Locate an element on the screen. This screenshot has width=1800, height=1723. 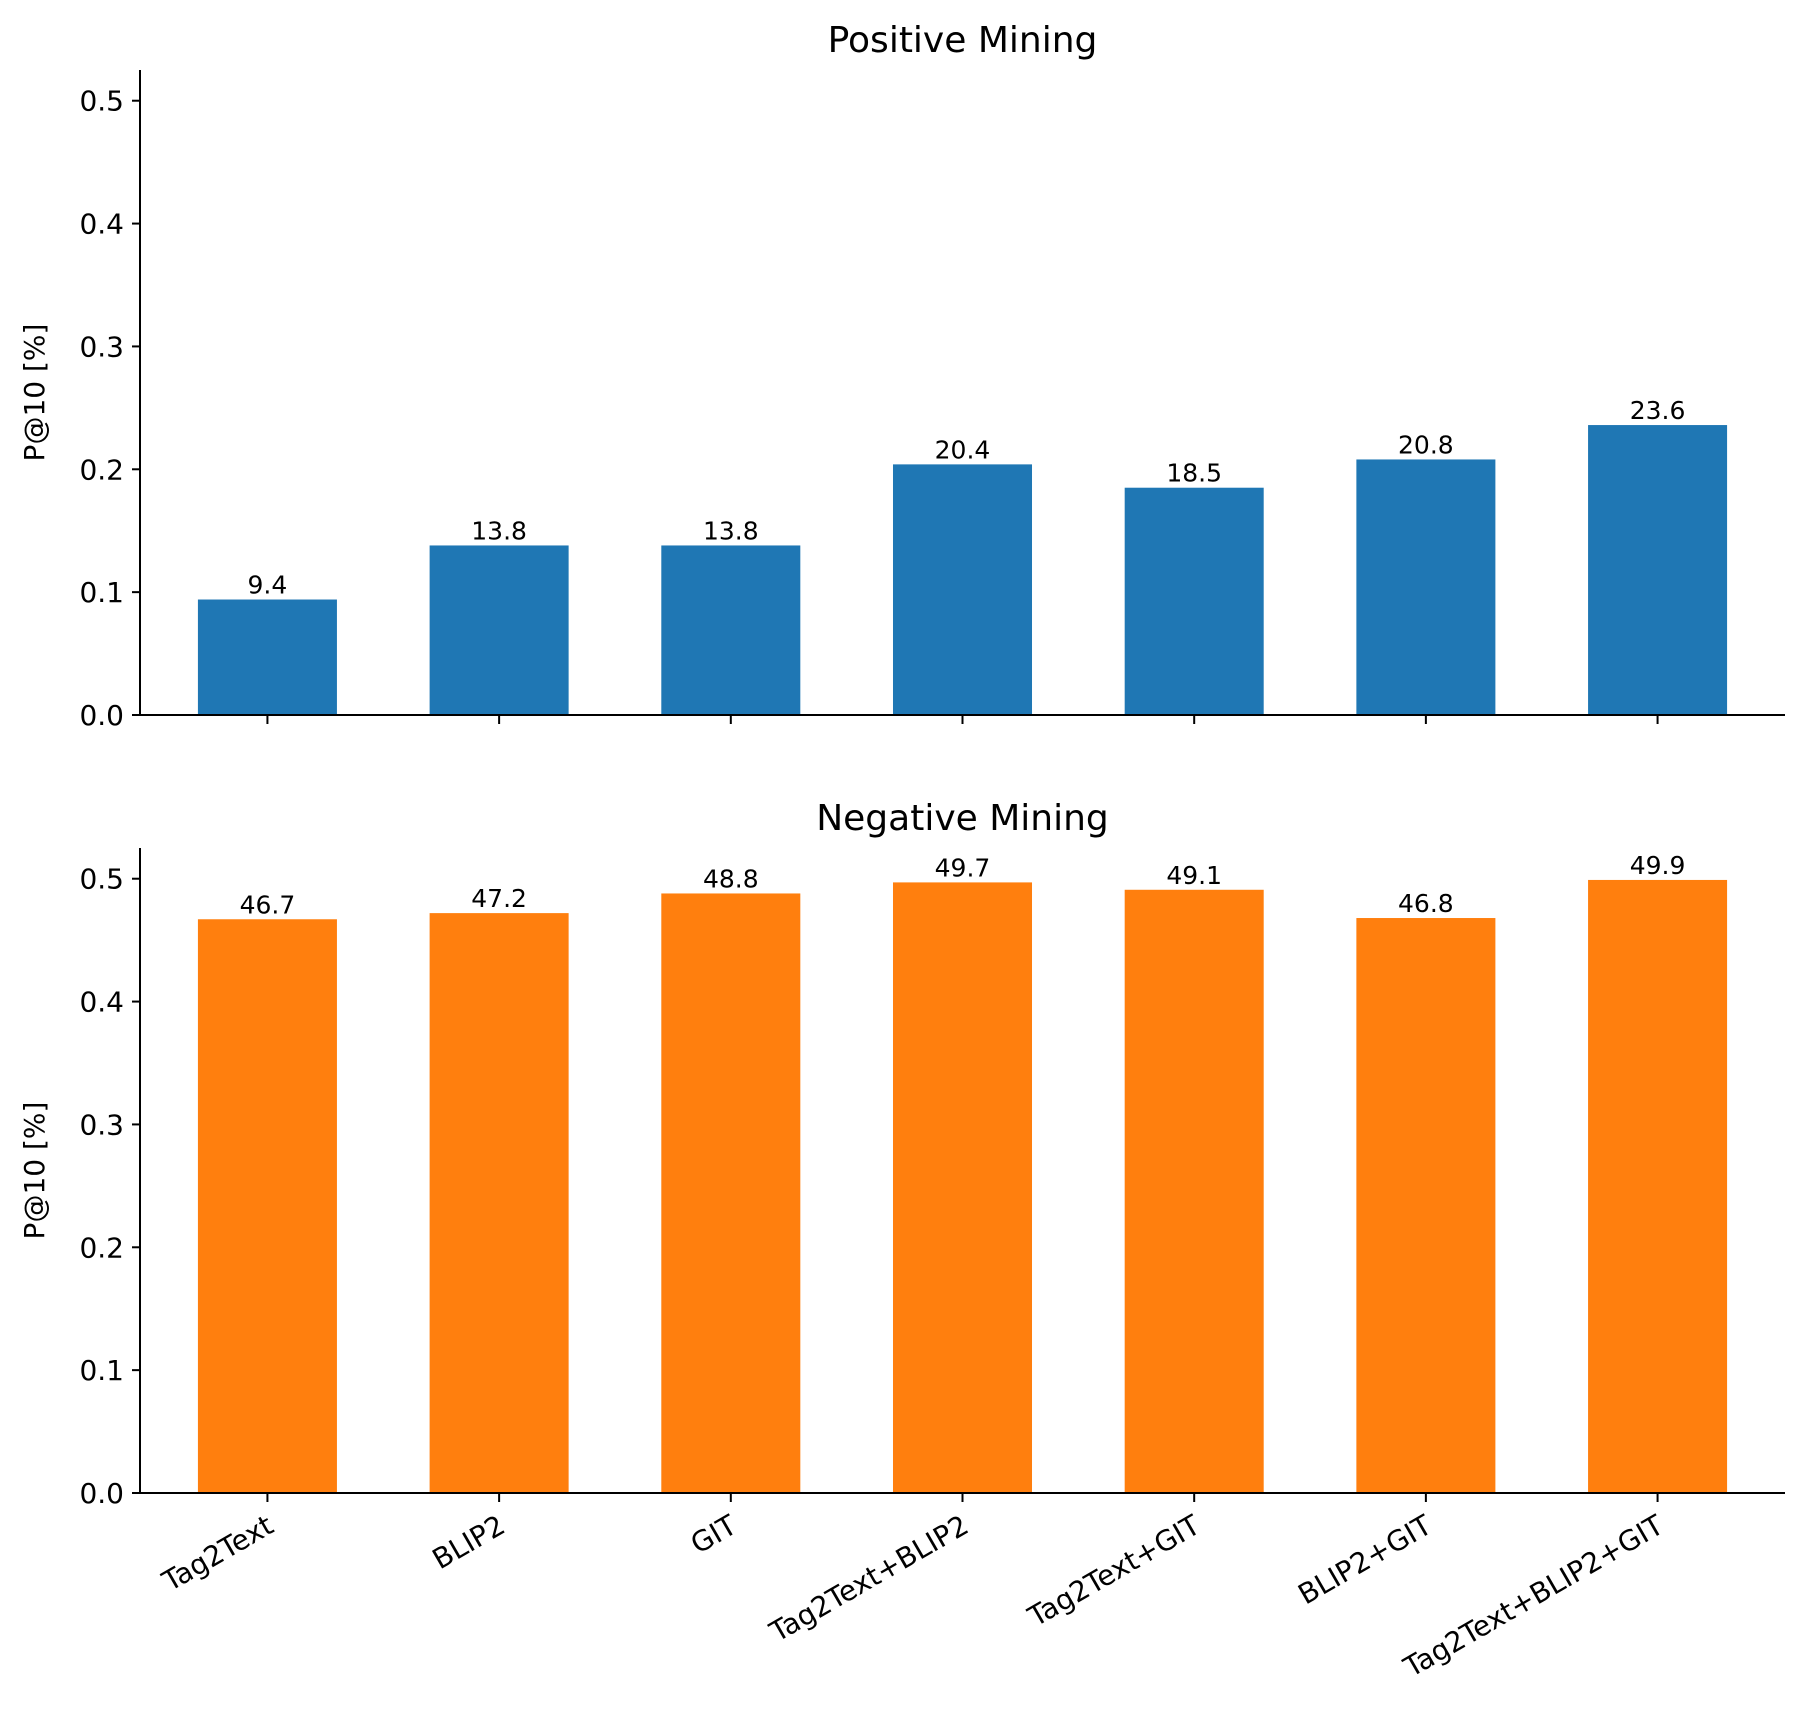
data-label: 46.7 is located at coordinates (268, 904).